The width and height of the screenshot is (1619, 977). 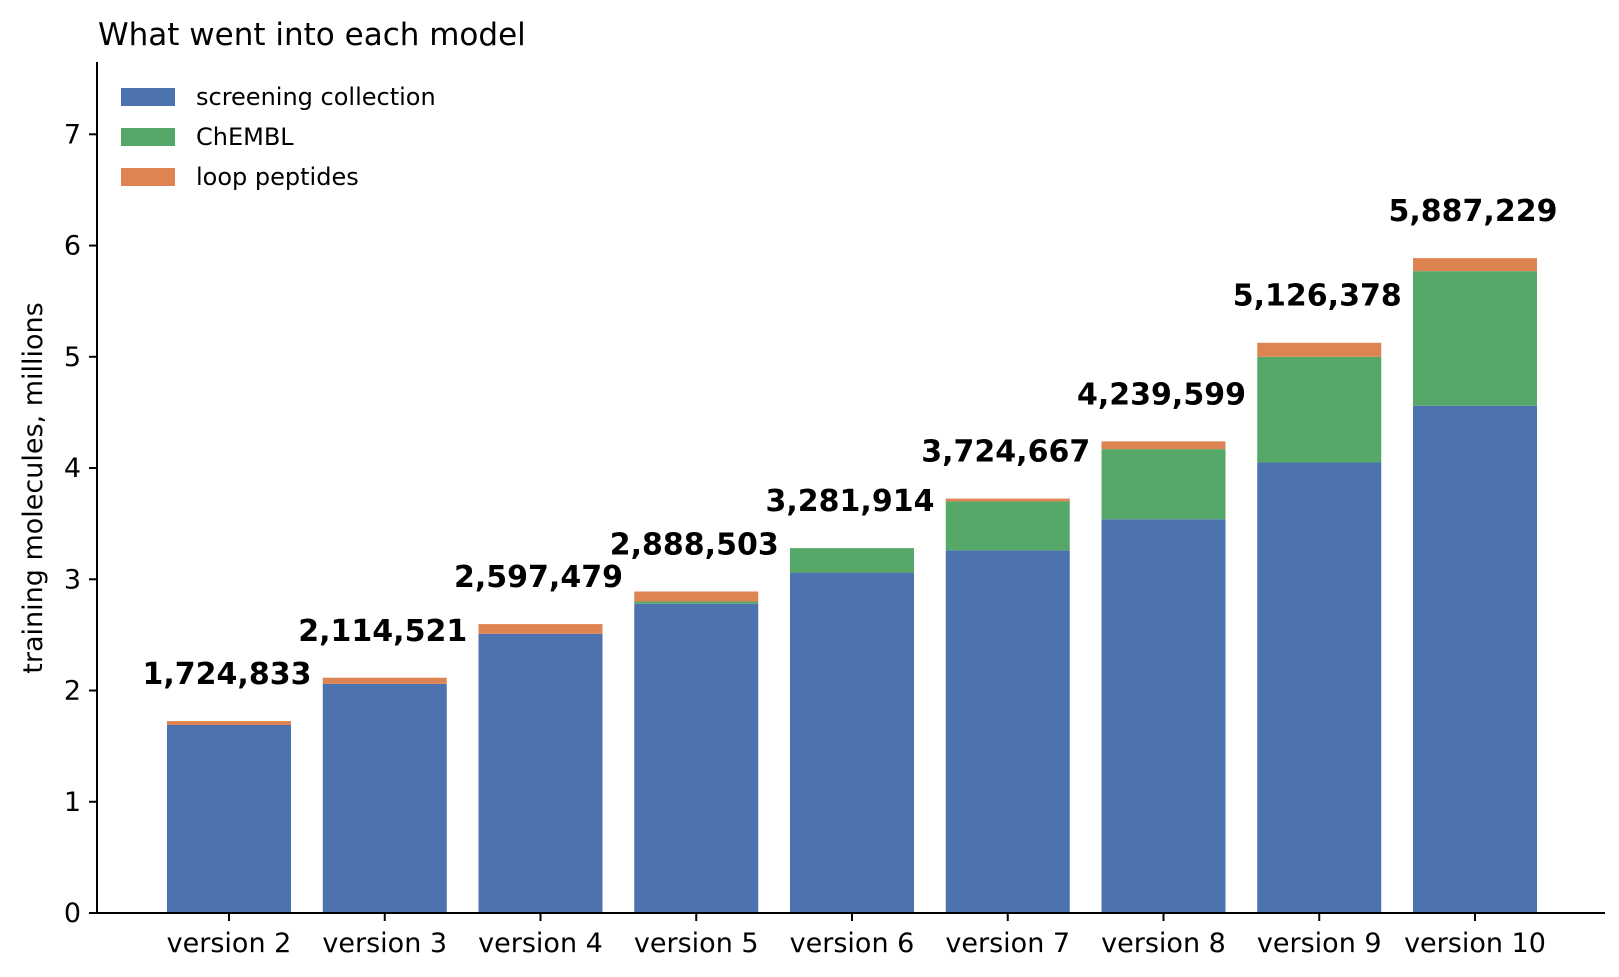 I want to click on chart-title: What went into each model, so click(x=312, y=35).